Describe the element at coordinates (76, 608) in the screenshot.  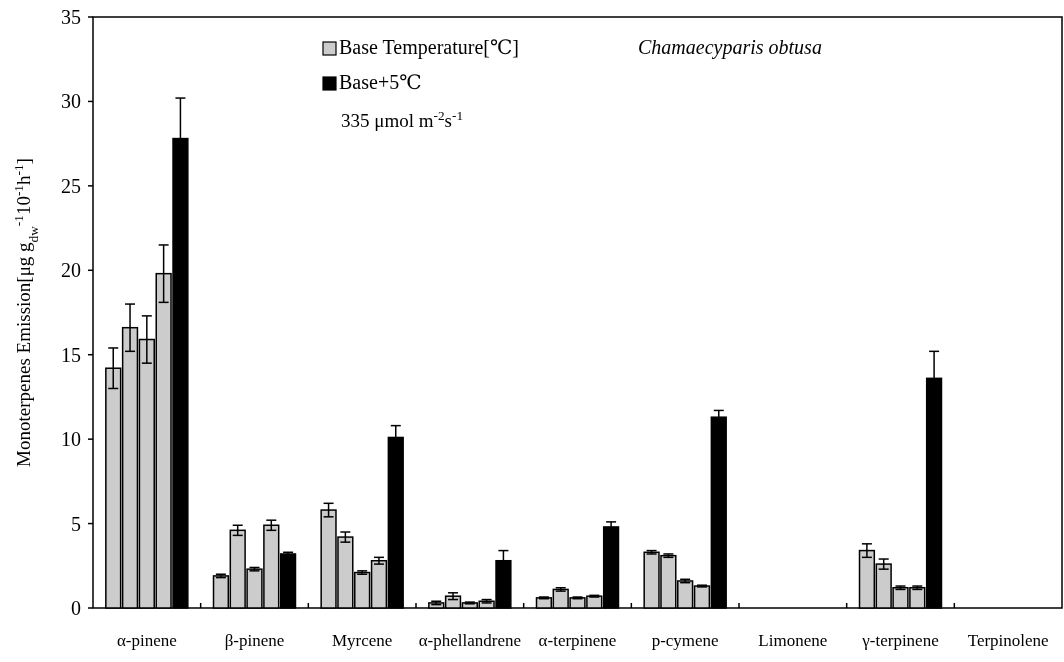
I see `y-tick-label: 0` at that location.